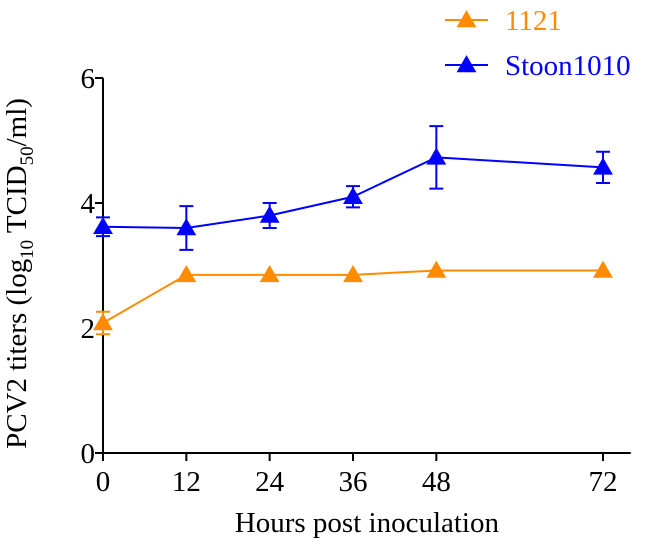 Image resolution: width=661 pixels, height=545 pixels. What do you see at coordinates (17, 354) in the screenshot?
I see `y-axis-label-prefix: PCV2 titers (log` at bounding box center [17, 354].